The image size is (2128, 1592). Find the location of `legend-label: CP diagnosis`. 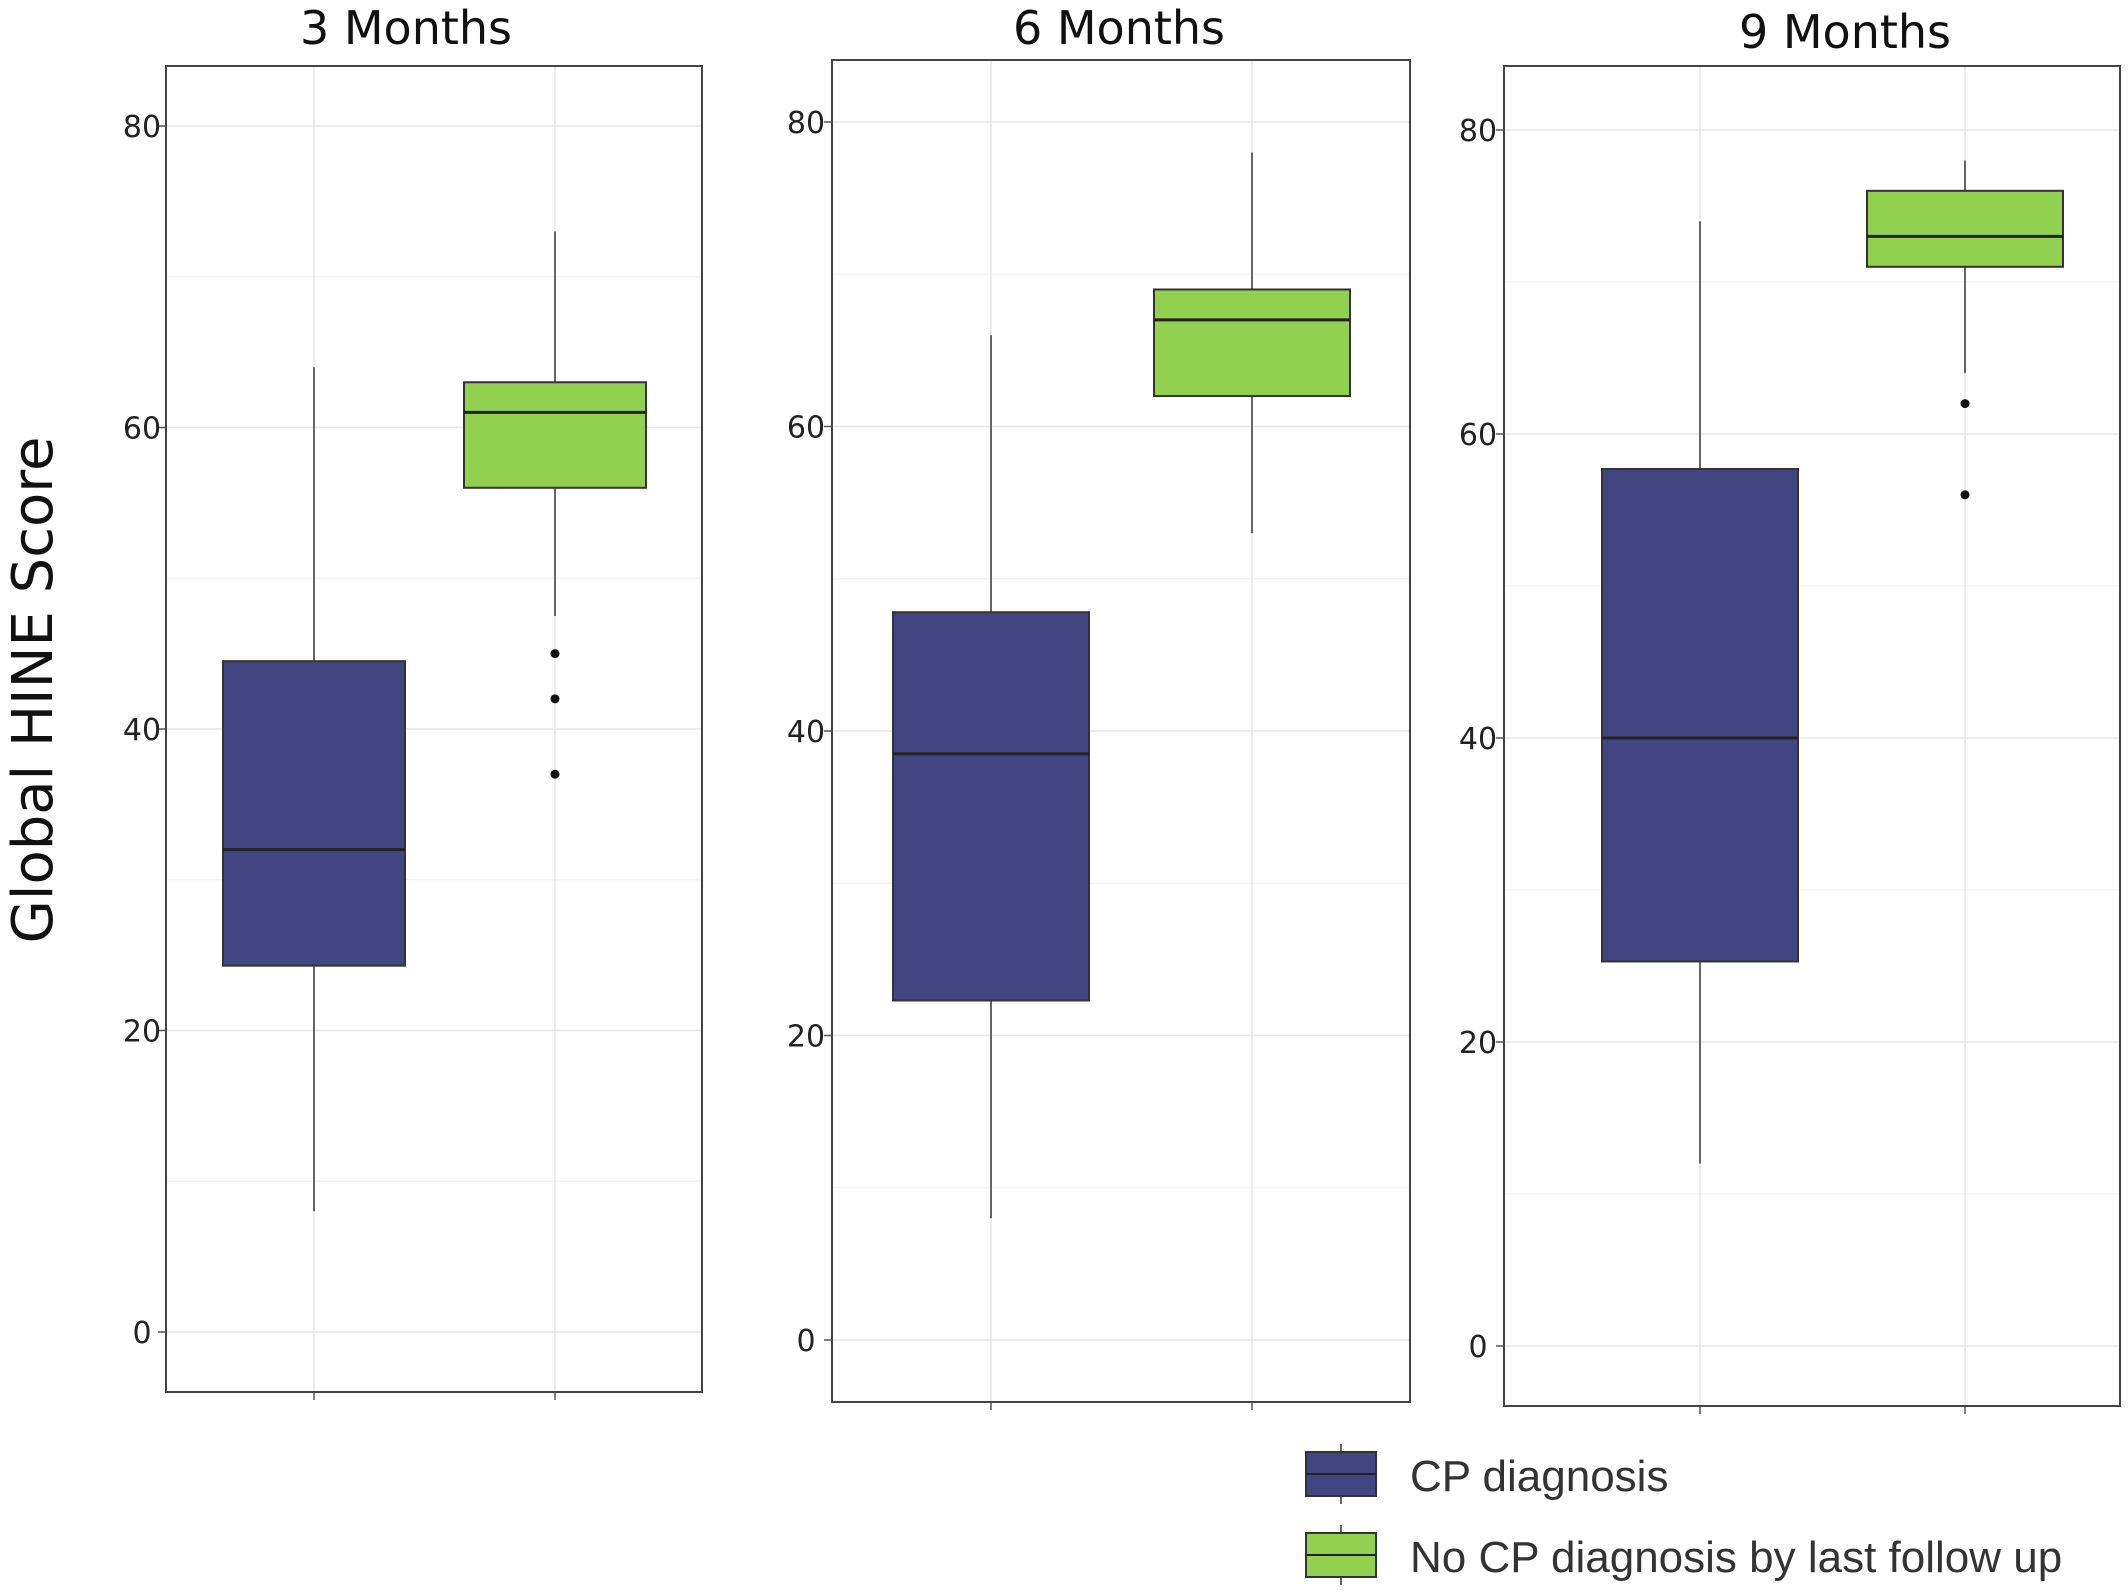

legend-label: CP diagnosis is located at coordinates (1539, 1476).